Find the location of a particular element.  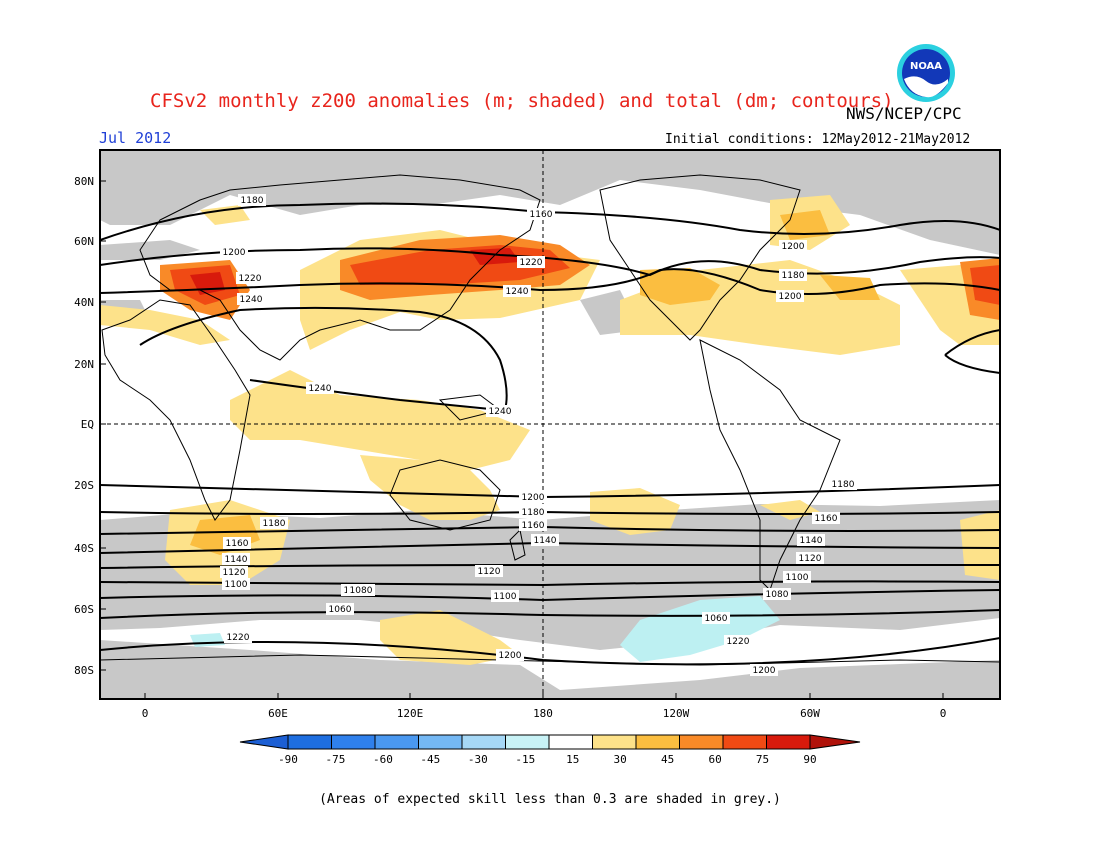

lat-label: 40S is located at coordinates (84, 548).